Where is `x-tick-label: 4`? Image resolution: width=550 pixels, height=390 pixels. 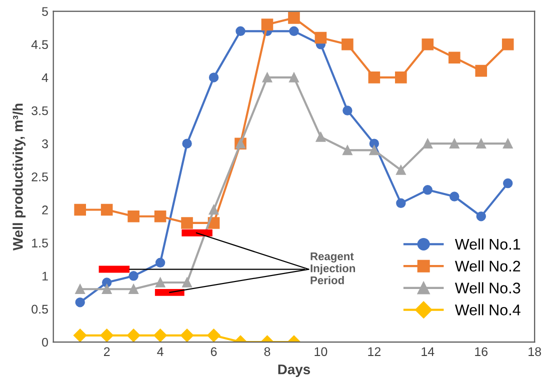
x-tick-label: 4 is located at coordinates (160, 351).